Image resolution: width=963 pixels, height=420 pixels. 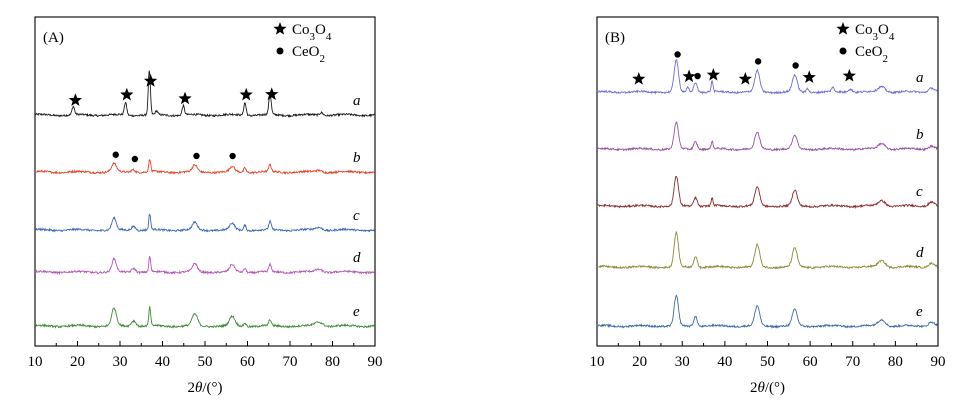 I want to click on panel-label: (B), so click(x=615, y=38).